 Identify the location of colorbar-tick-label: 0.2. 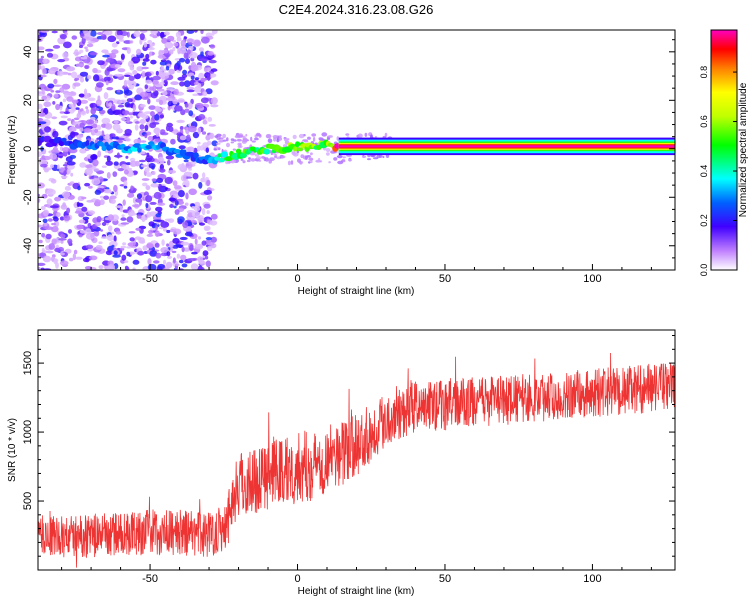
(704, 220).